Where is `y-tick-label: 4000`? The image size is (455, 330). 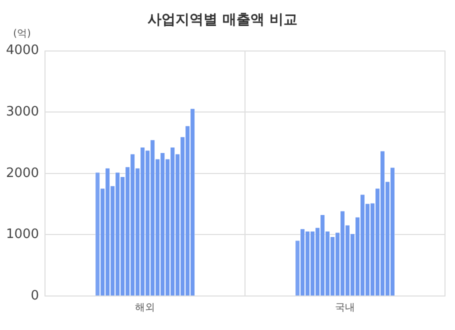 y-tick-label: 4000 is located at coordinates (23, 50).